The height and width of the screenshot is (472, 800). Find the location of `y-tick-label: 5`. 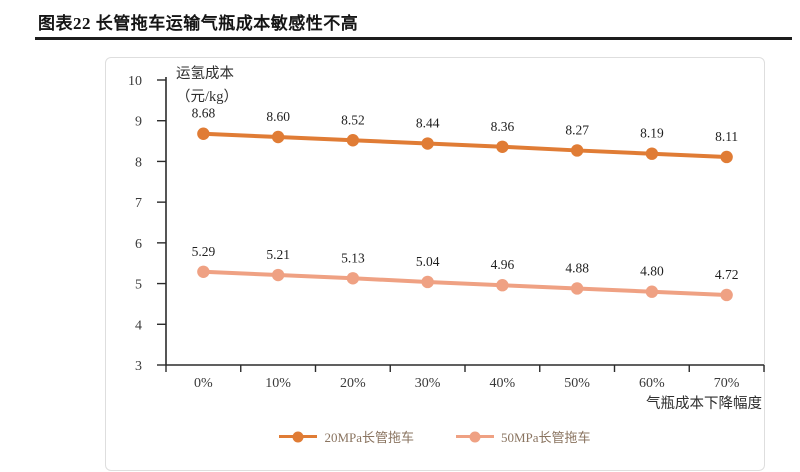

y-tick-label: 5 is located at coordinates (138, 285).